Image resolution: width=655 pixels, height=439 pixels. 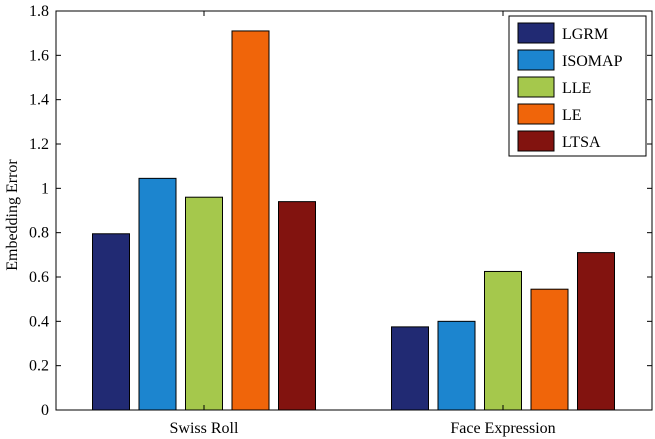 I want to click on legend-swatch-isomap, so click(x=536, y=60).